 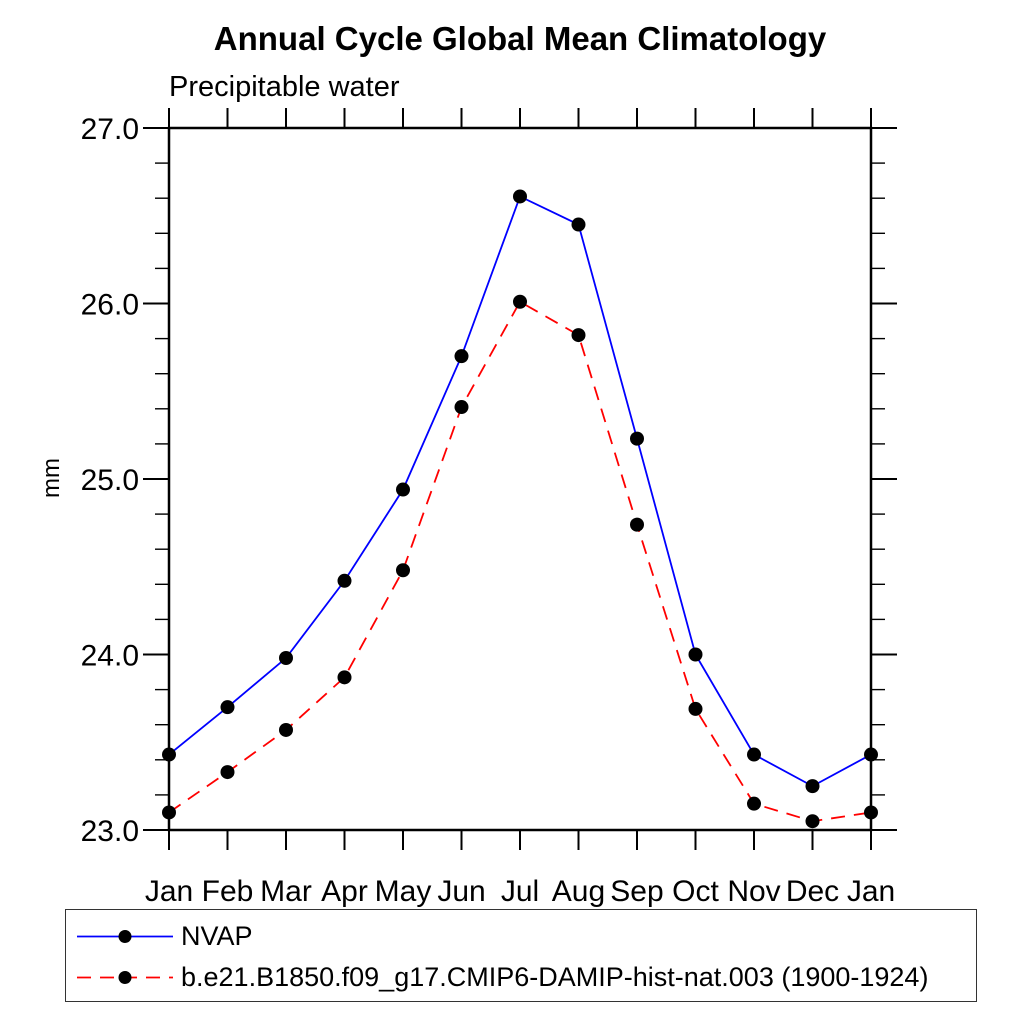 What do you see at coordinates (344, 891) in the screenshot?
I see `x-tick-label: Apr` at bounding box center [344, 891].